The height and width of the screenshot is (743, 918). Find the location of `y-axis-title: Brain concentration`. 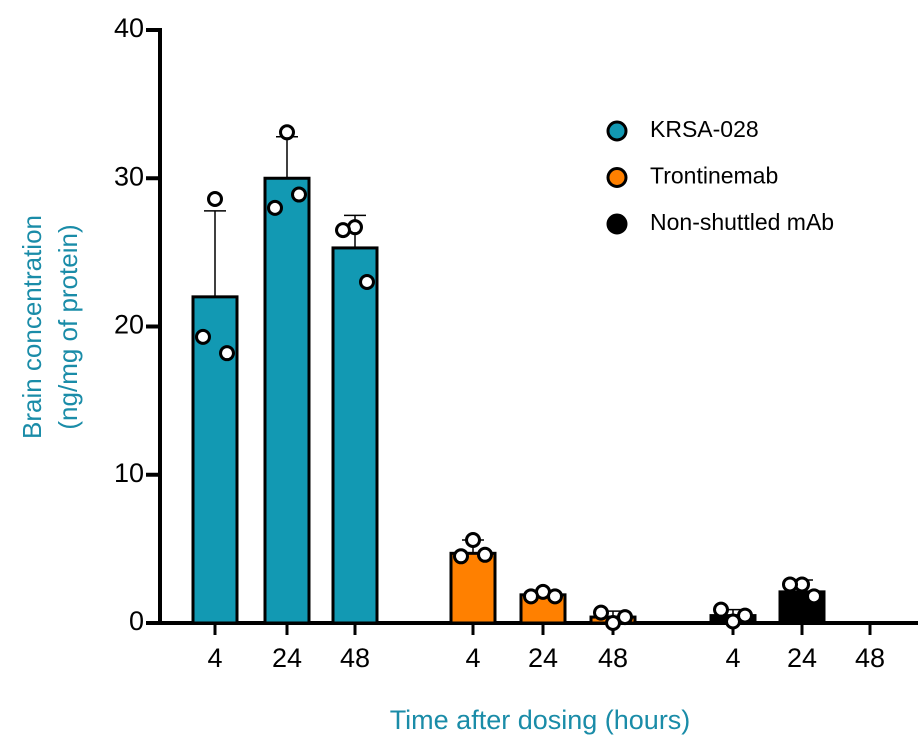

y-axis-title: Brain concentration is located at coordinates (32, 327).